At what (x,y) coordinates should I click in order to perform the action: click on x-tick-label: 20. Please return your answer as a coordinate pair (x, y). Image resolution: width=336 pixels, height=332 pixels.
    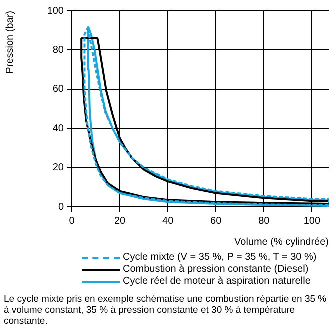
    Looking at the image, I should click on (120, 221).